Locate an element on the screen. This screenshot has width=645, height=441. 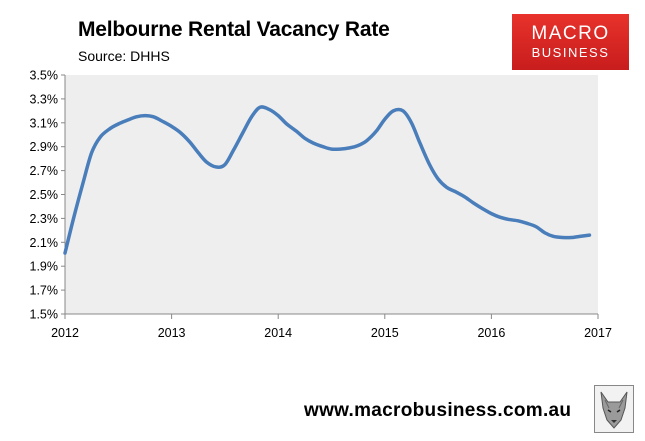
x-tick-label: 2012 is located at coordinates (65, 333).